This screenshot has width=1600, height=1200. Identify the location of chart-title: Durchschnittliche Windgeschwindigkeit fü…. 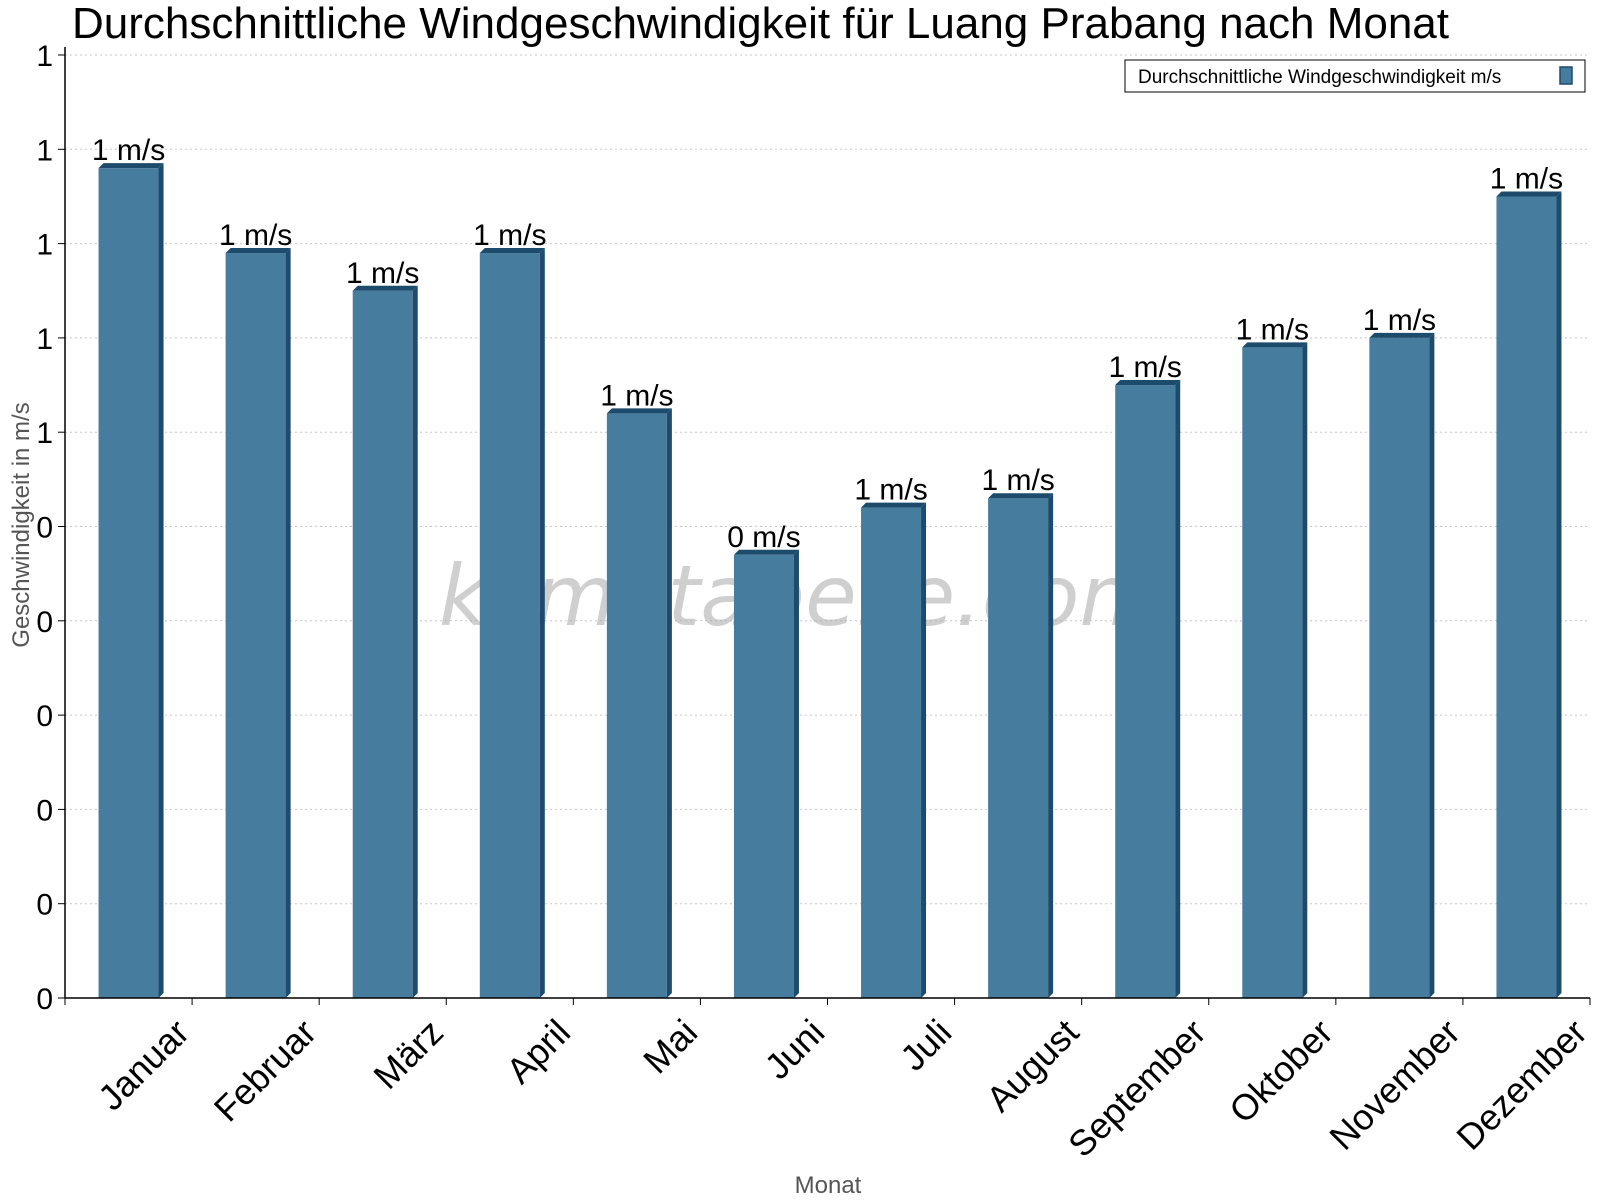
(760, 24).